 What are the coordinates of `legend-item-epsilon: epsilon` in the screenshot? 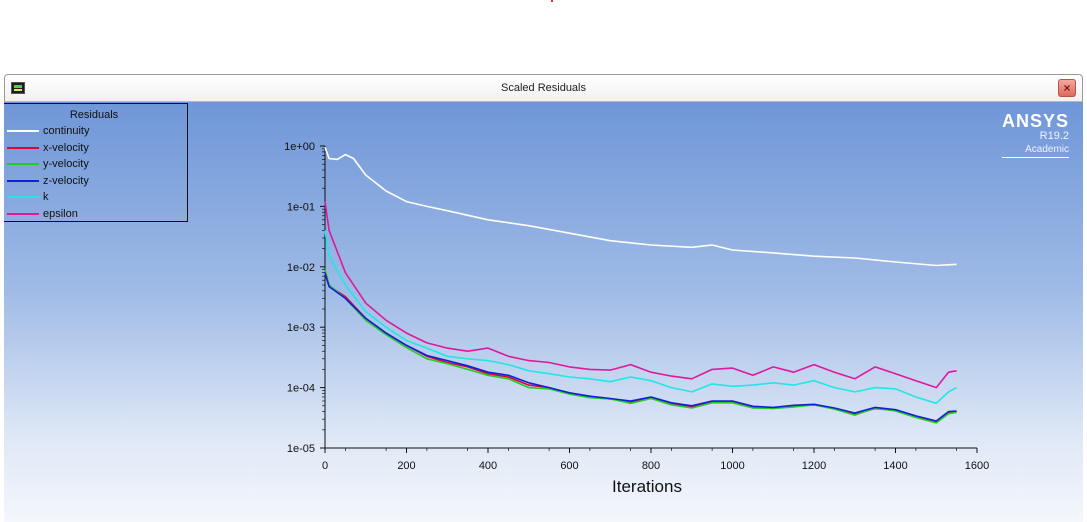 It's located at (95, 214).